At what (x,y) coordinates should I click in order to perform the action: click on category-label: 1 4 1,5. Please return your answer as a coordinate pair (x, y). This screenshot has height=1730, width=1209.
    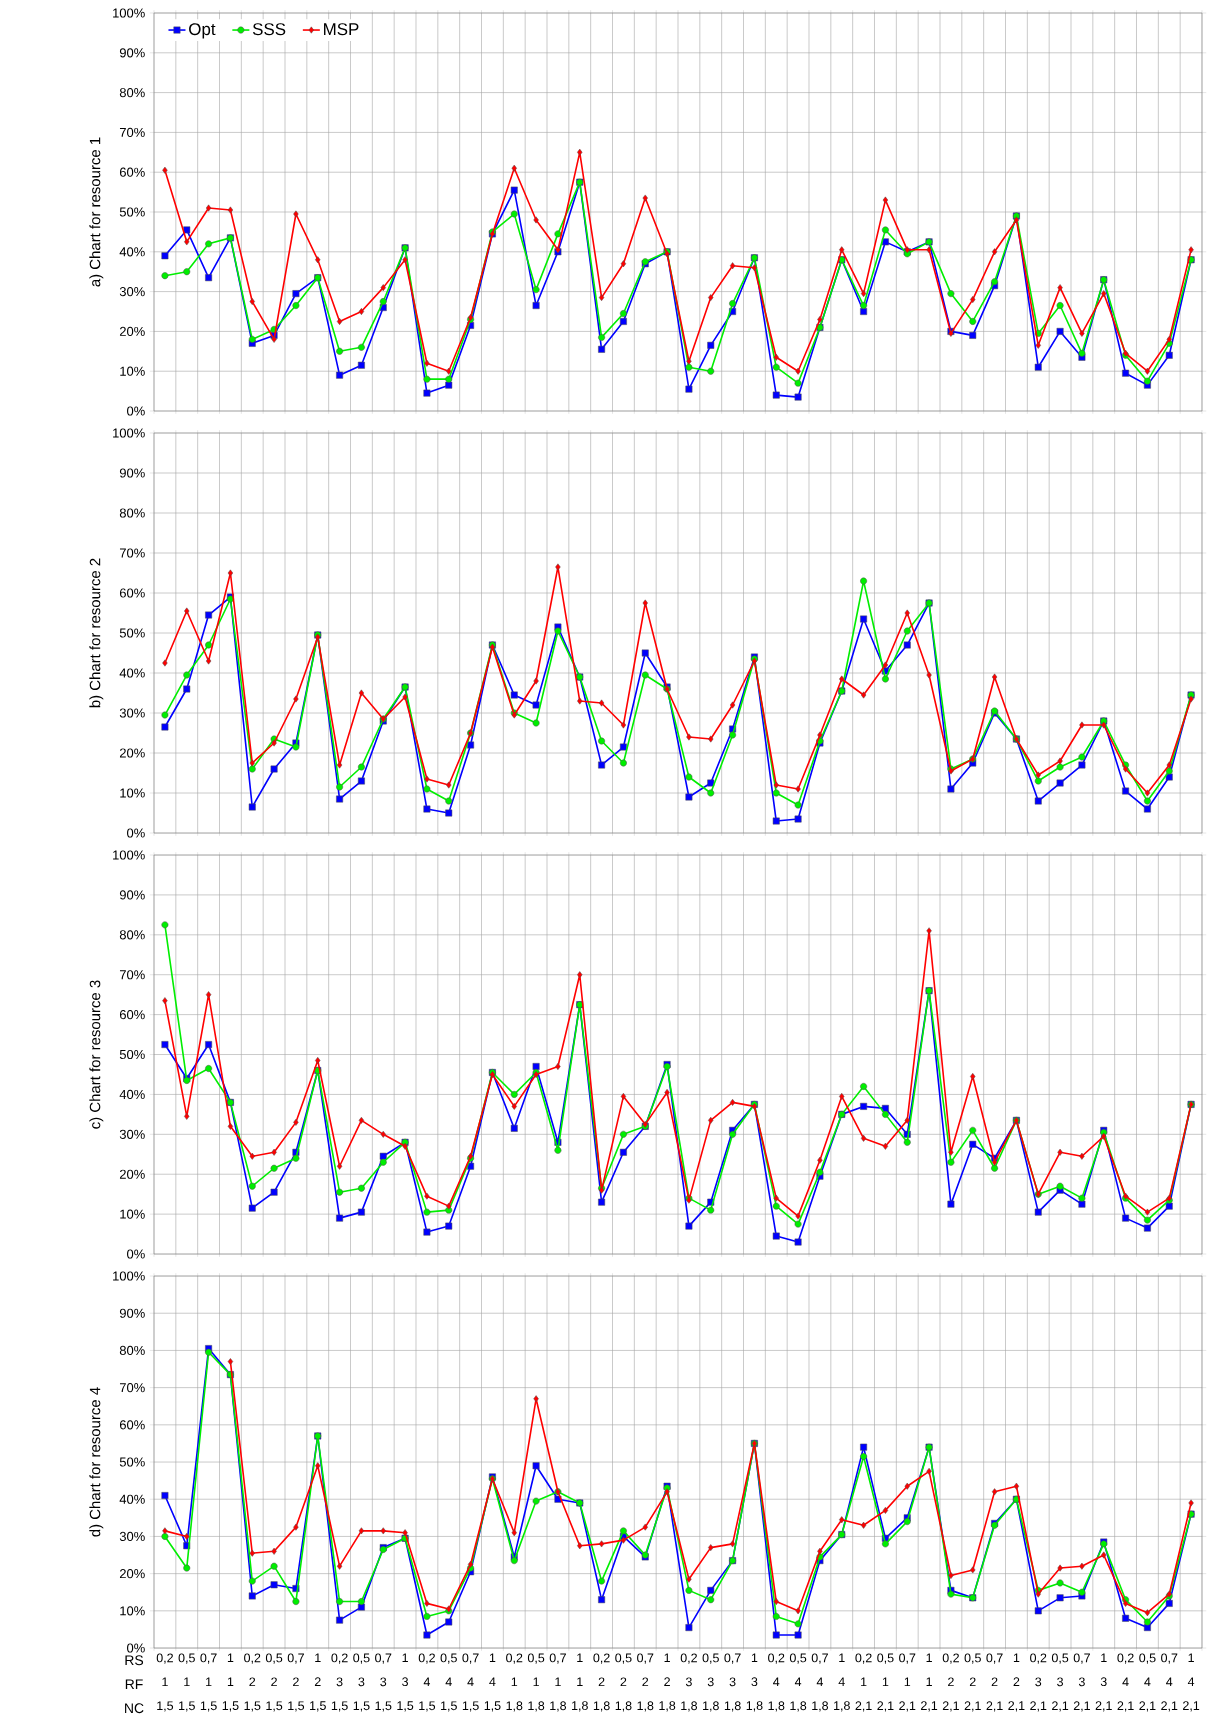
    Looking at the image, I should click on (492, 1682).